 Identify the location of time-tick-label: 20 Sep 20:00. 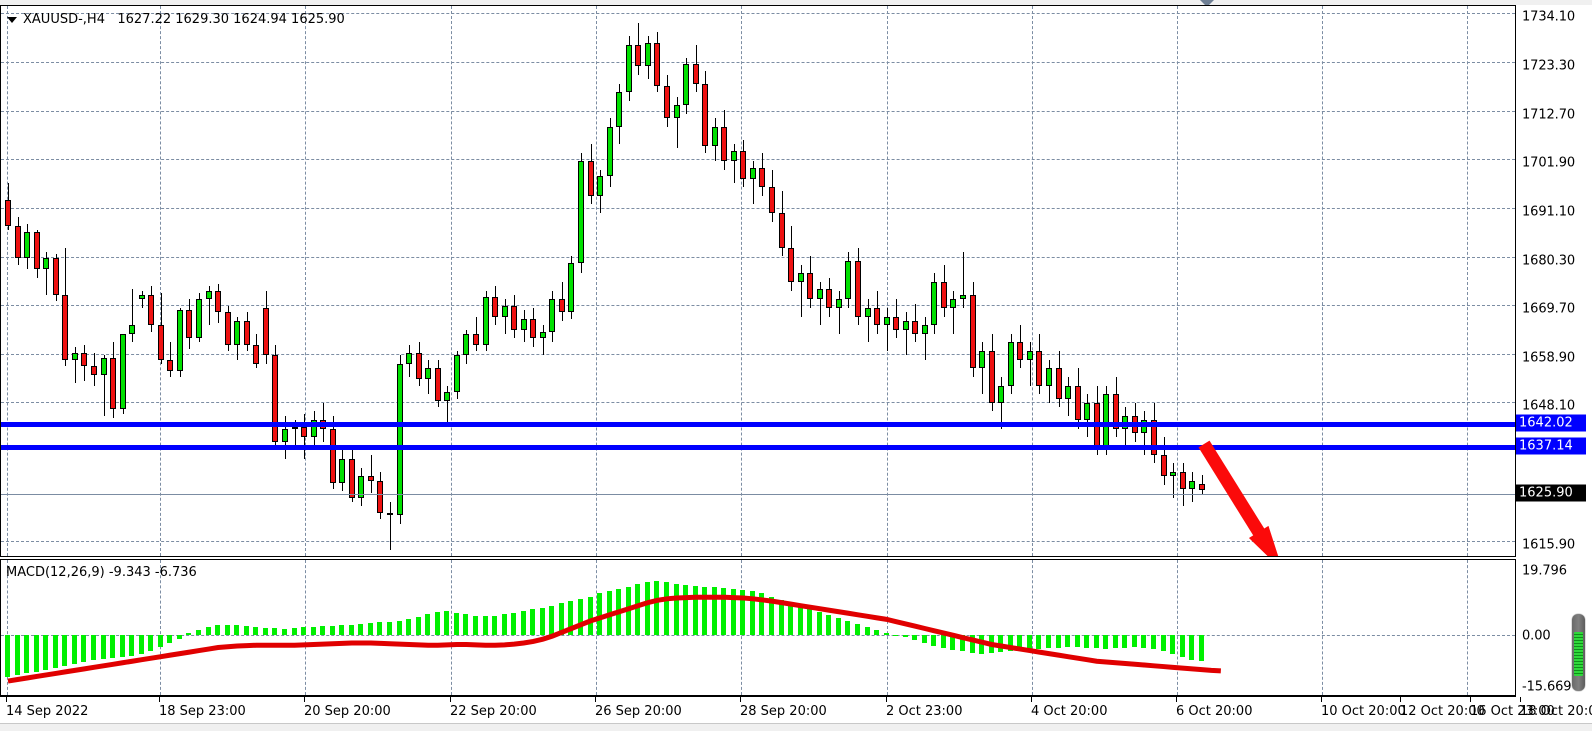
(347, 711).